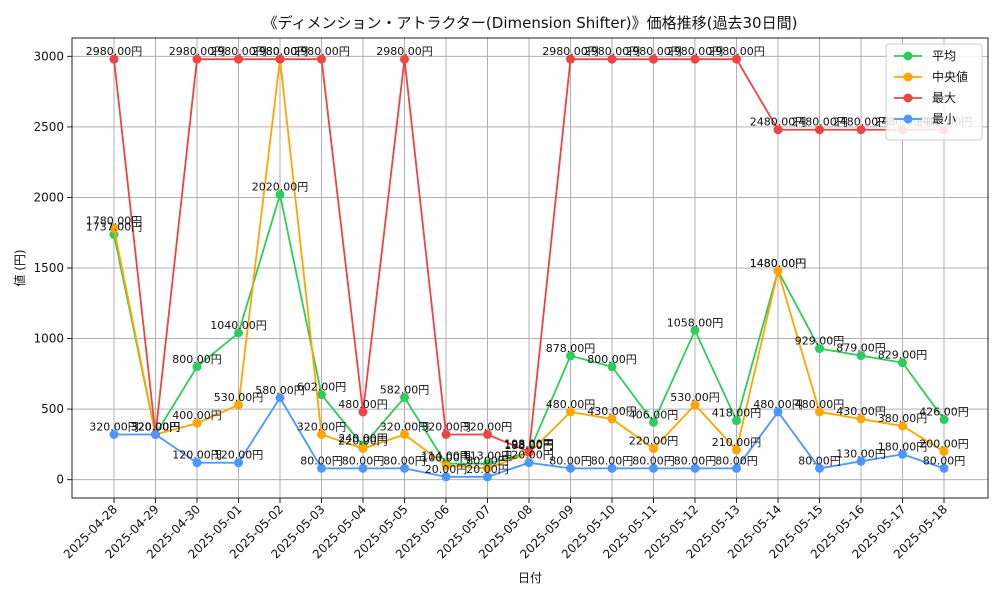 This screenshot has width=1000, height=600. Describe the element at coordinates (654, 441) in the screenshot. I see `data-label: 220.00円` at that location.